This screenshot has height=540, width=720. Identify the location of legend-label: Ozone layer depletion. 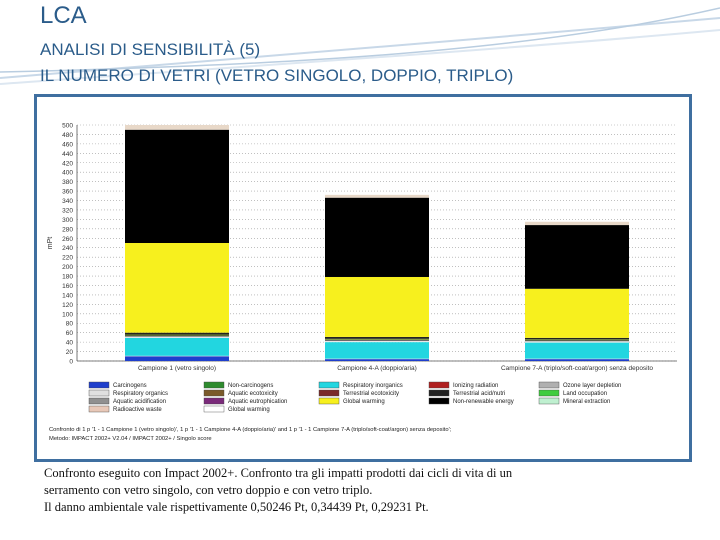
(592, 386).